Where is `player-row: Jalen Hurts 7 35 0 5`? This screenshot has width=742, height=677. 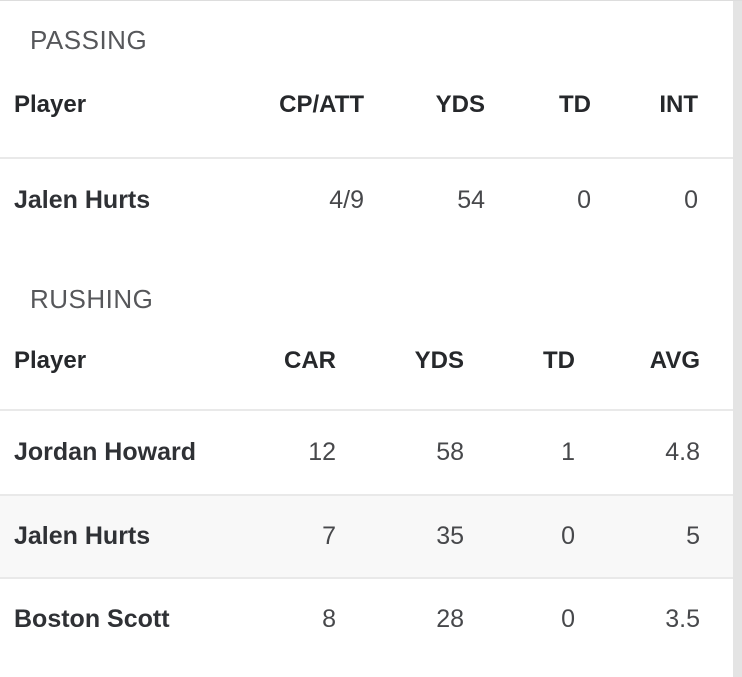 player-row: Jalen Hurts 7 35 0 5 is located at coordinates (366, 535).